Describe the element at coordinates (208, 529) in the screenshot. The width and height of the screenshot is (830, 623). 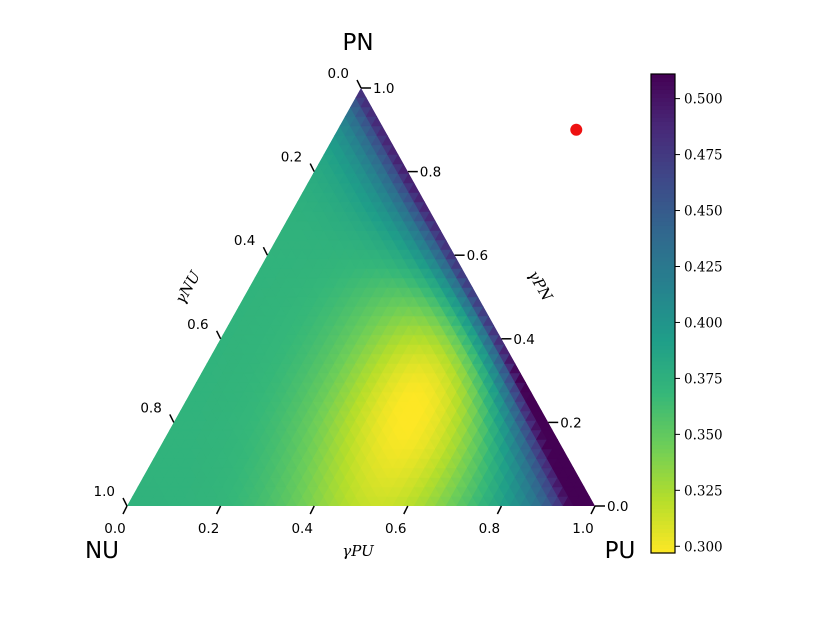
I see `tick-label-bottom: 0.2` at that location.